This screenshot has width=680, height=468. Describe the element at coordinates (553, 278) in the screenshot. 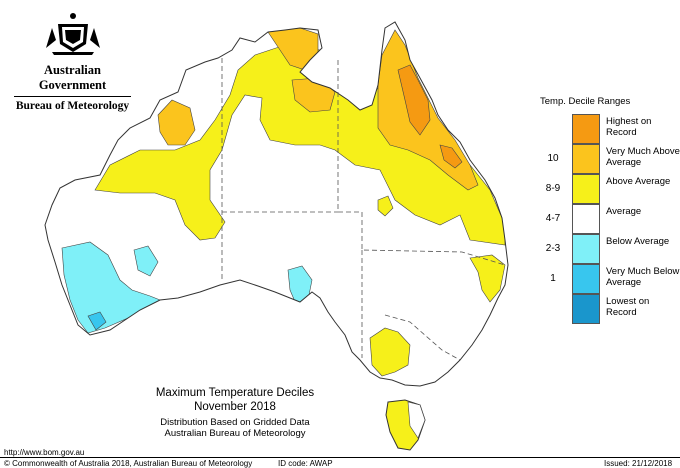

I see `legend-code: 1` at that location.